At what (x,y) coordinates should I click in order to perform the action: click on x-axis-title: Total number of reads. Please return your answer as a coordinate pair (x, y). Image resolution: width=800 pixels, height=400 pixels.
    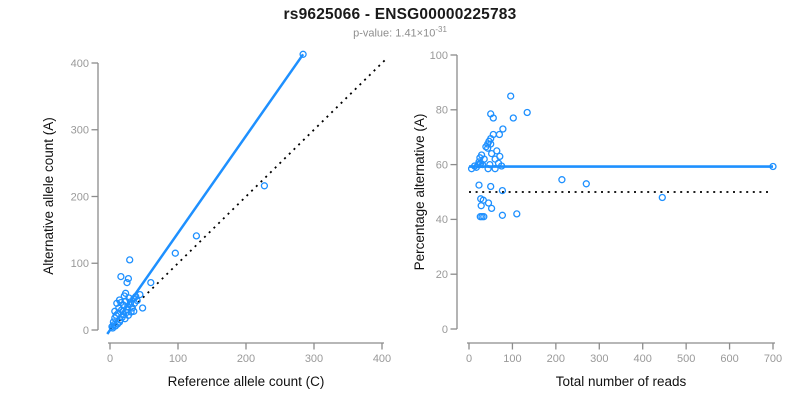
    Looking at the image, I should click on (621, 381).